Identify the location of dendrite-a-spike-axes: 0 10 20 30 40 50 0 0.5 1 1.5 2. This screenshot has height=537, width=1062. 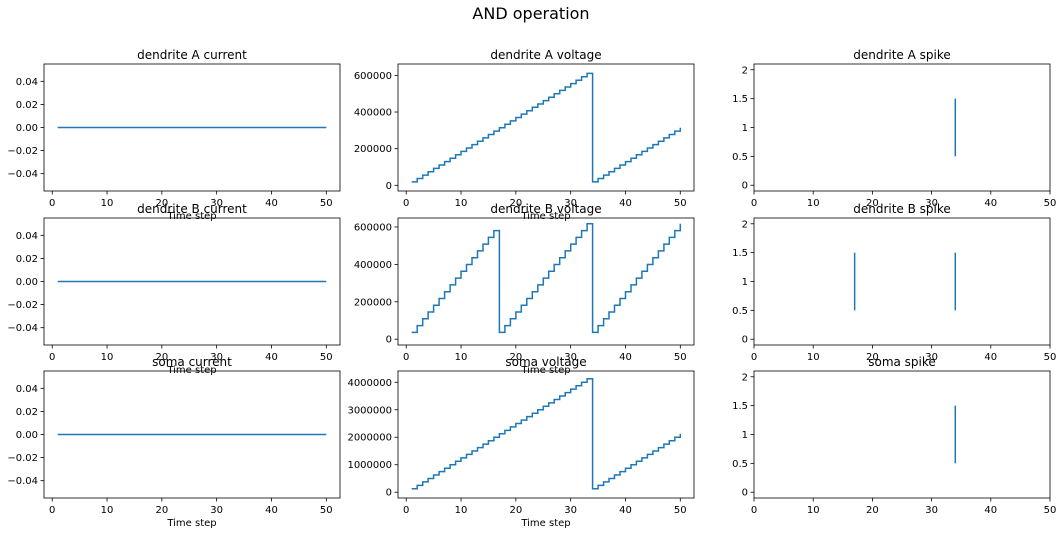
(894, 136).